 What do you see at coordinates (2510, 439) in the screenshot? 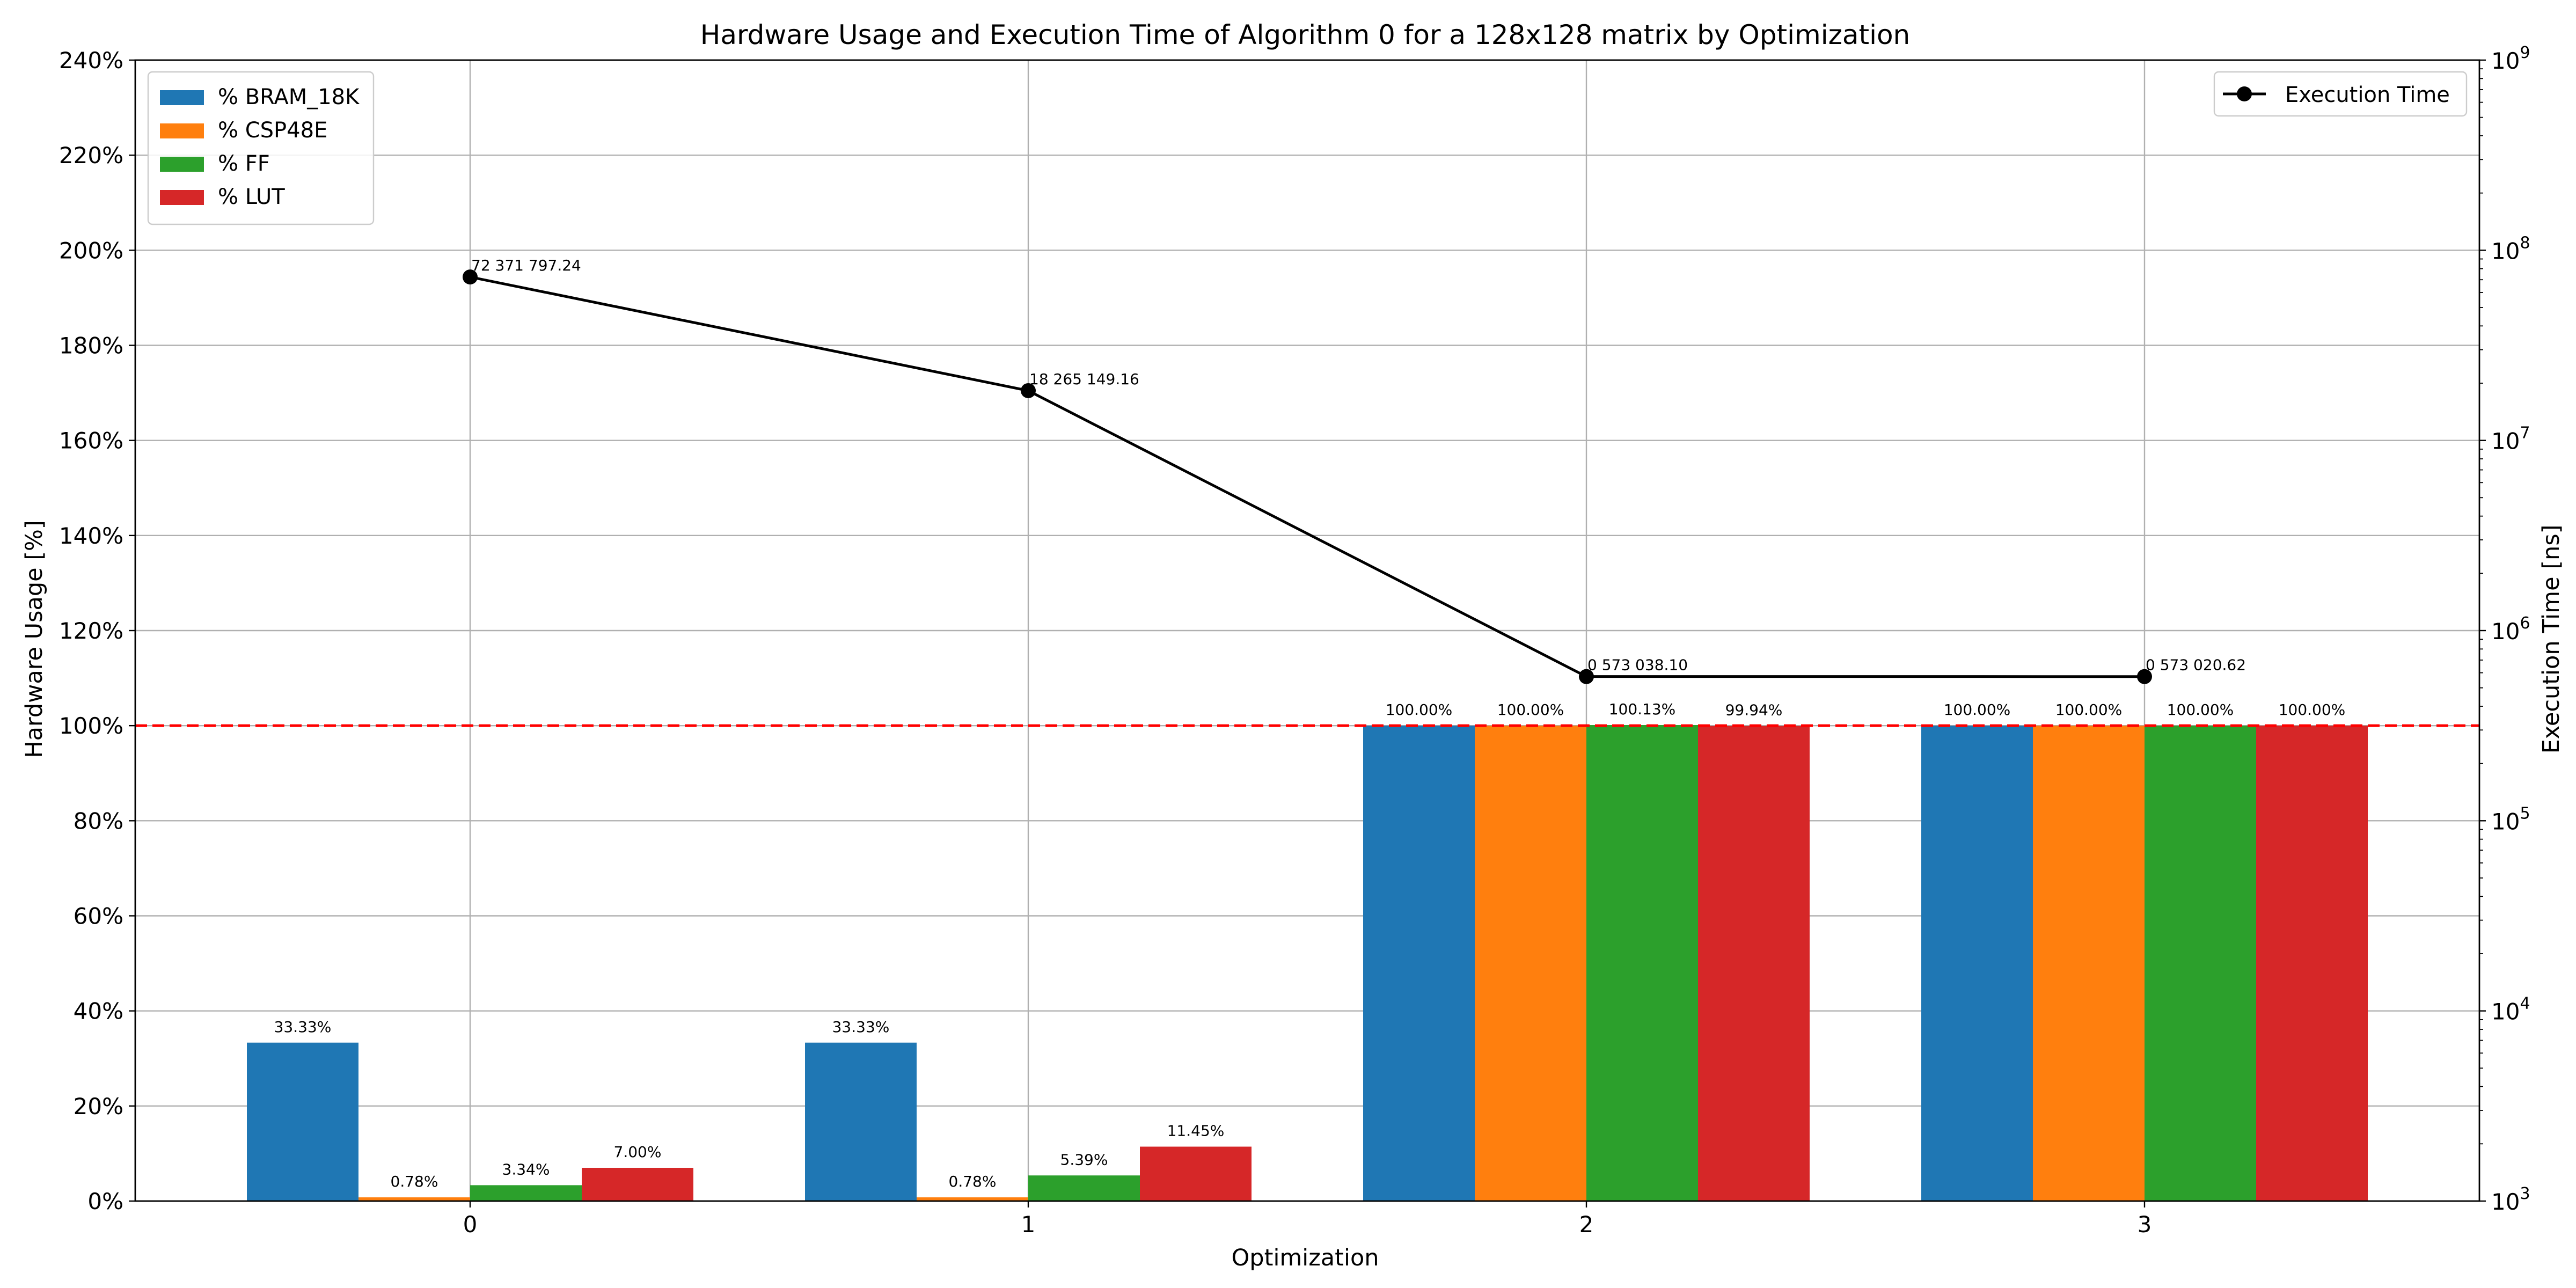
I see `y2-tick-label: 10⁷` at bounding box center [2510, 439].